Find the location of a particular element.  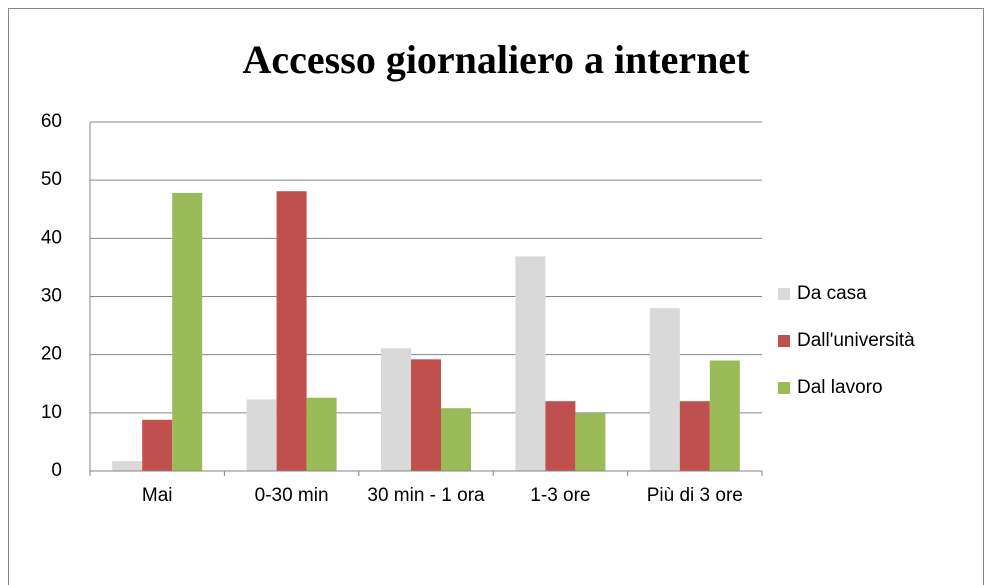

y-tick-label: 60 is located at coordinates (51, 121).